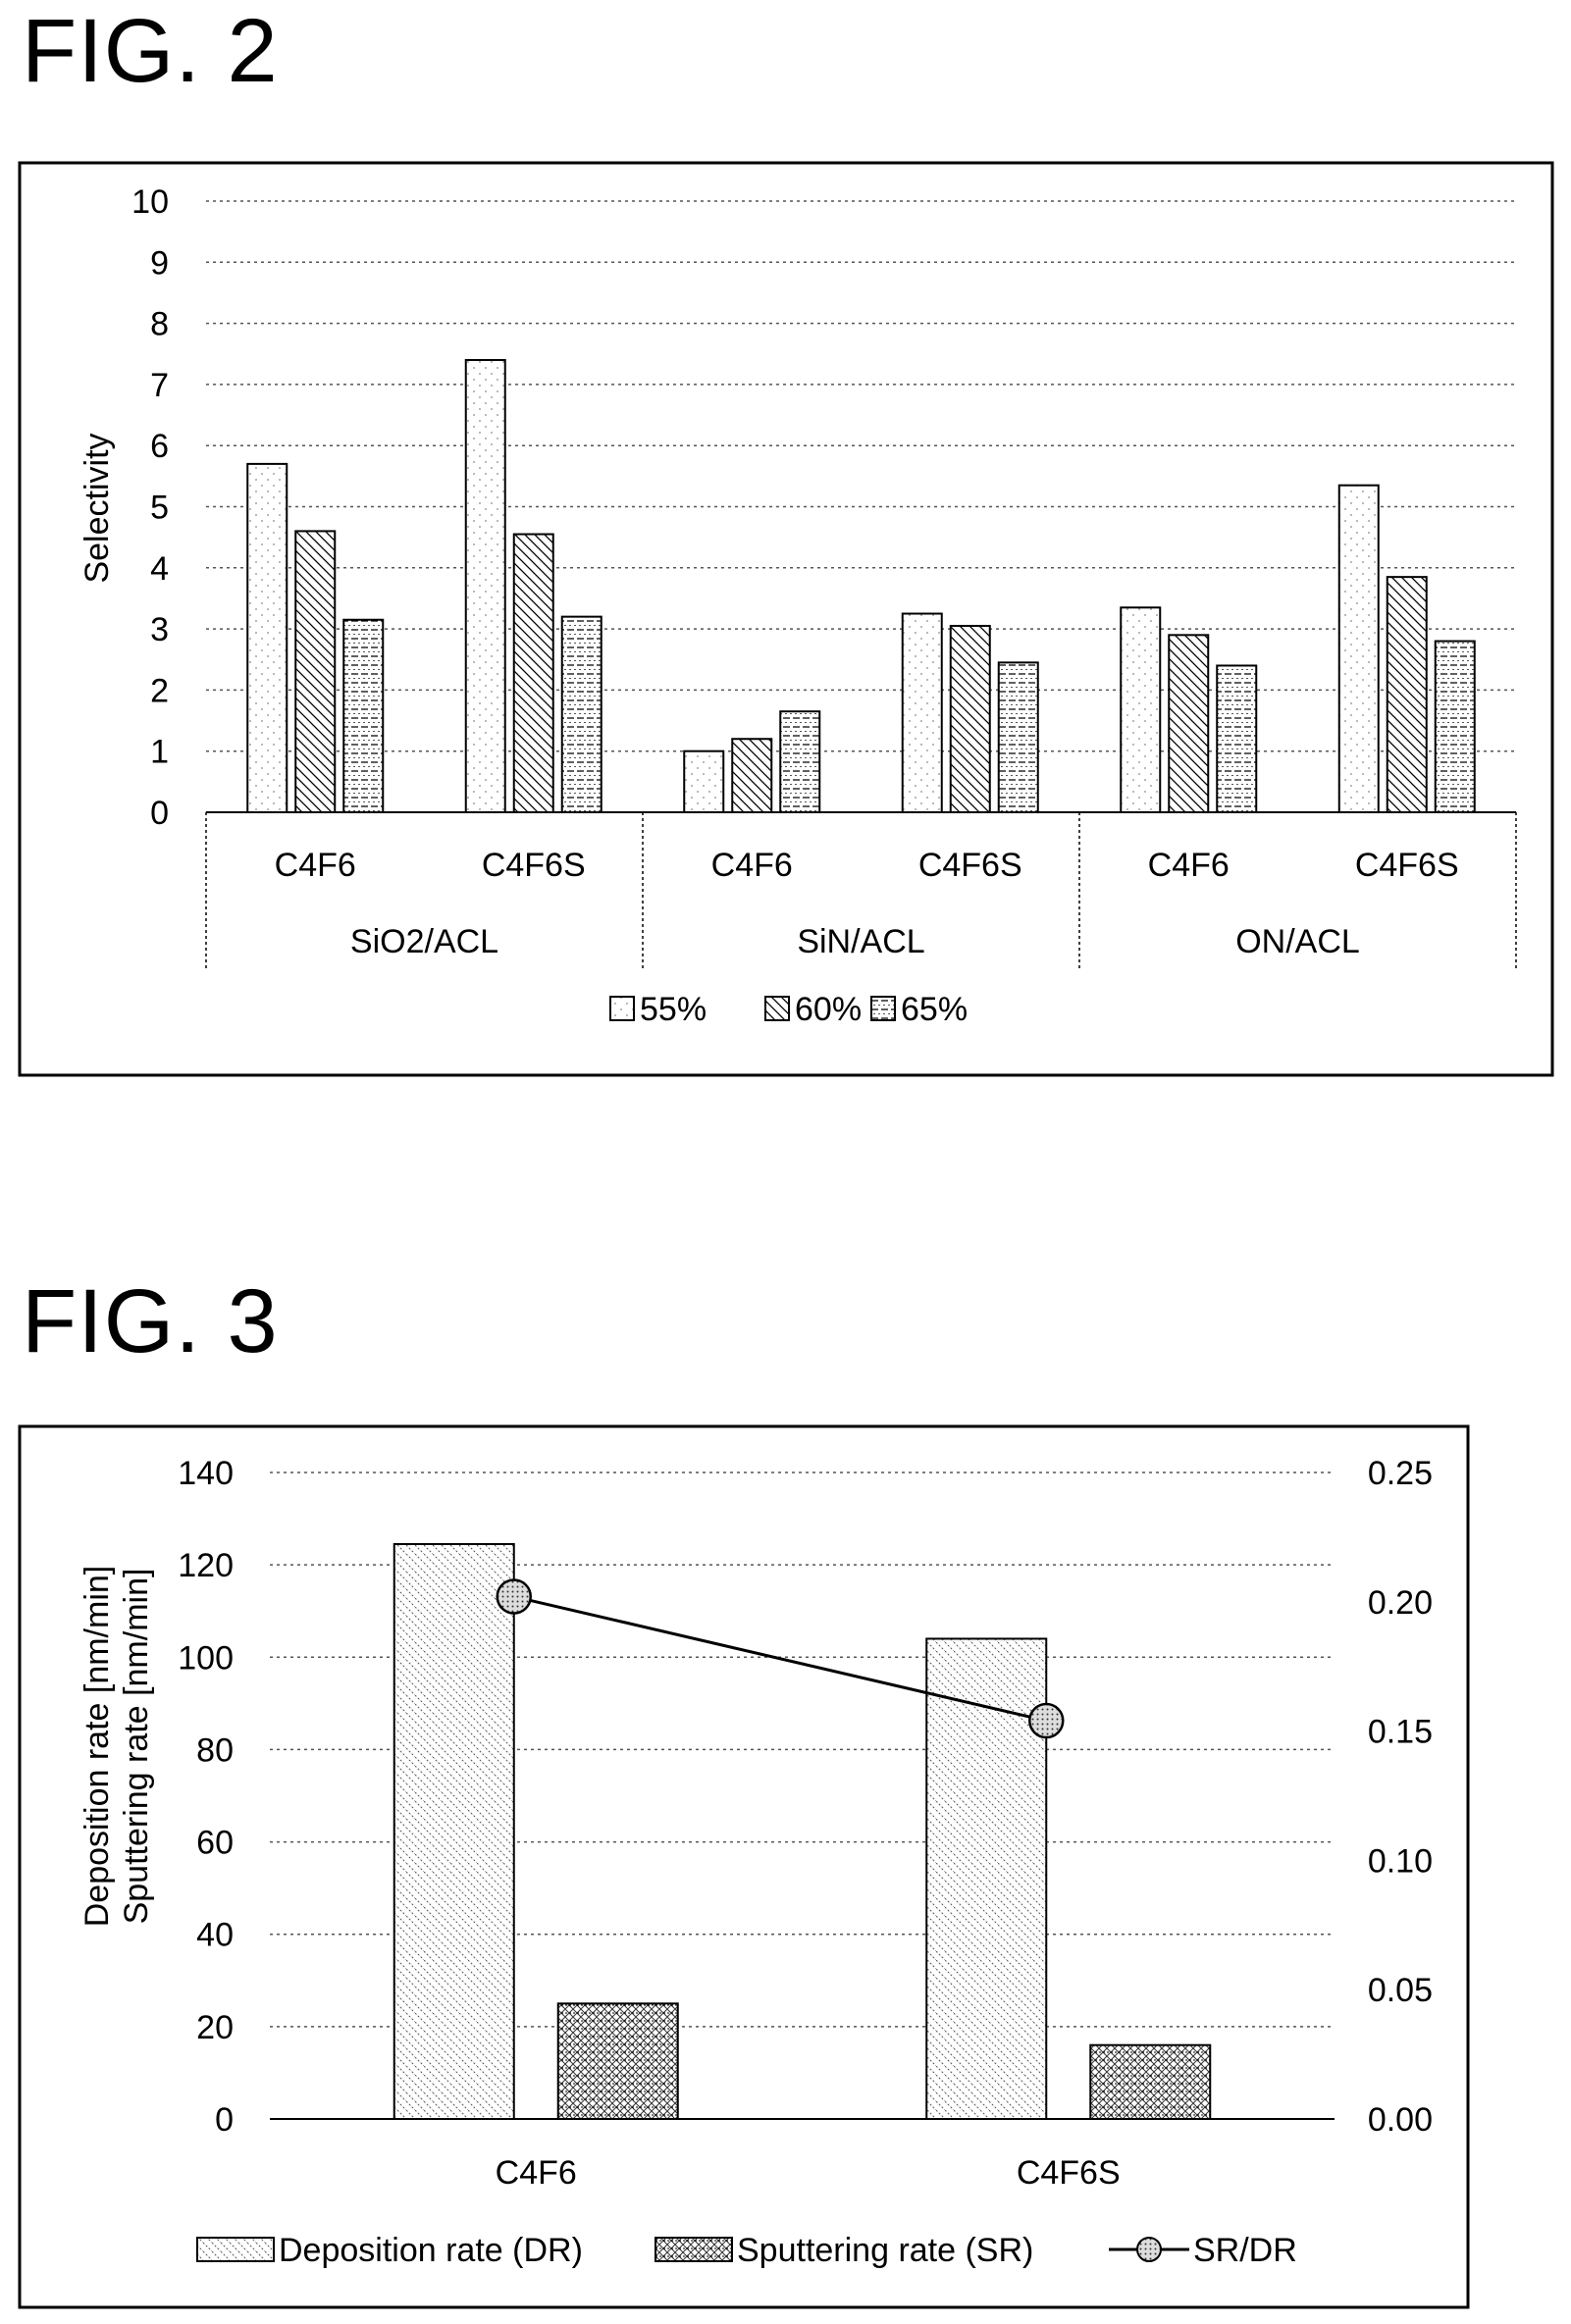  I want to click on fig2-legend: 55% 60% 65%, so click(788, 1010).